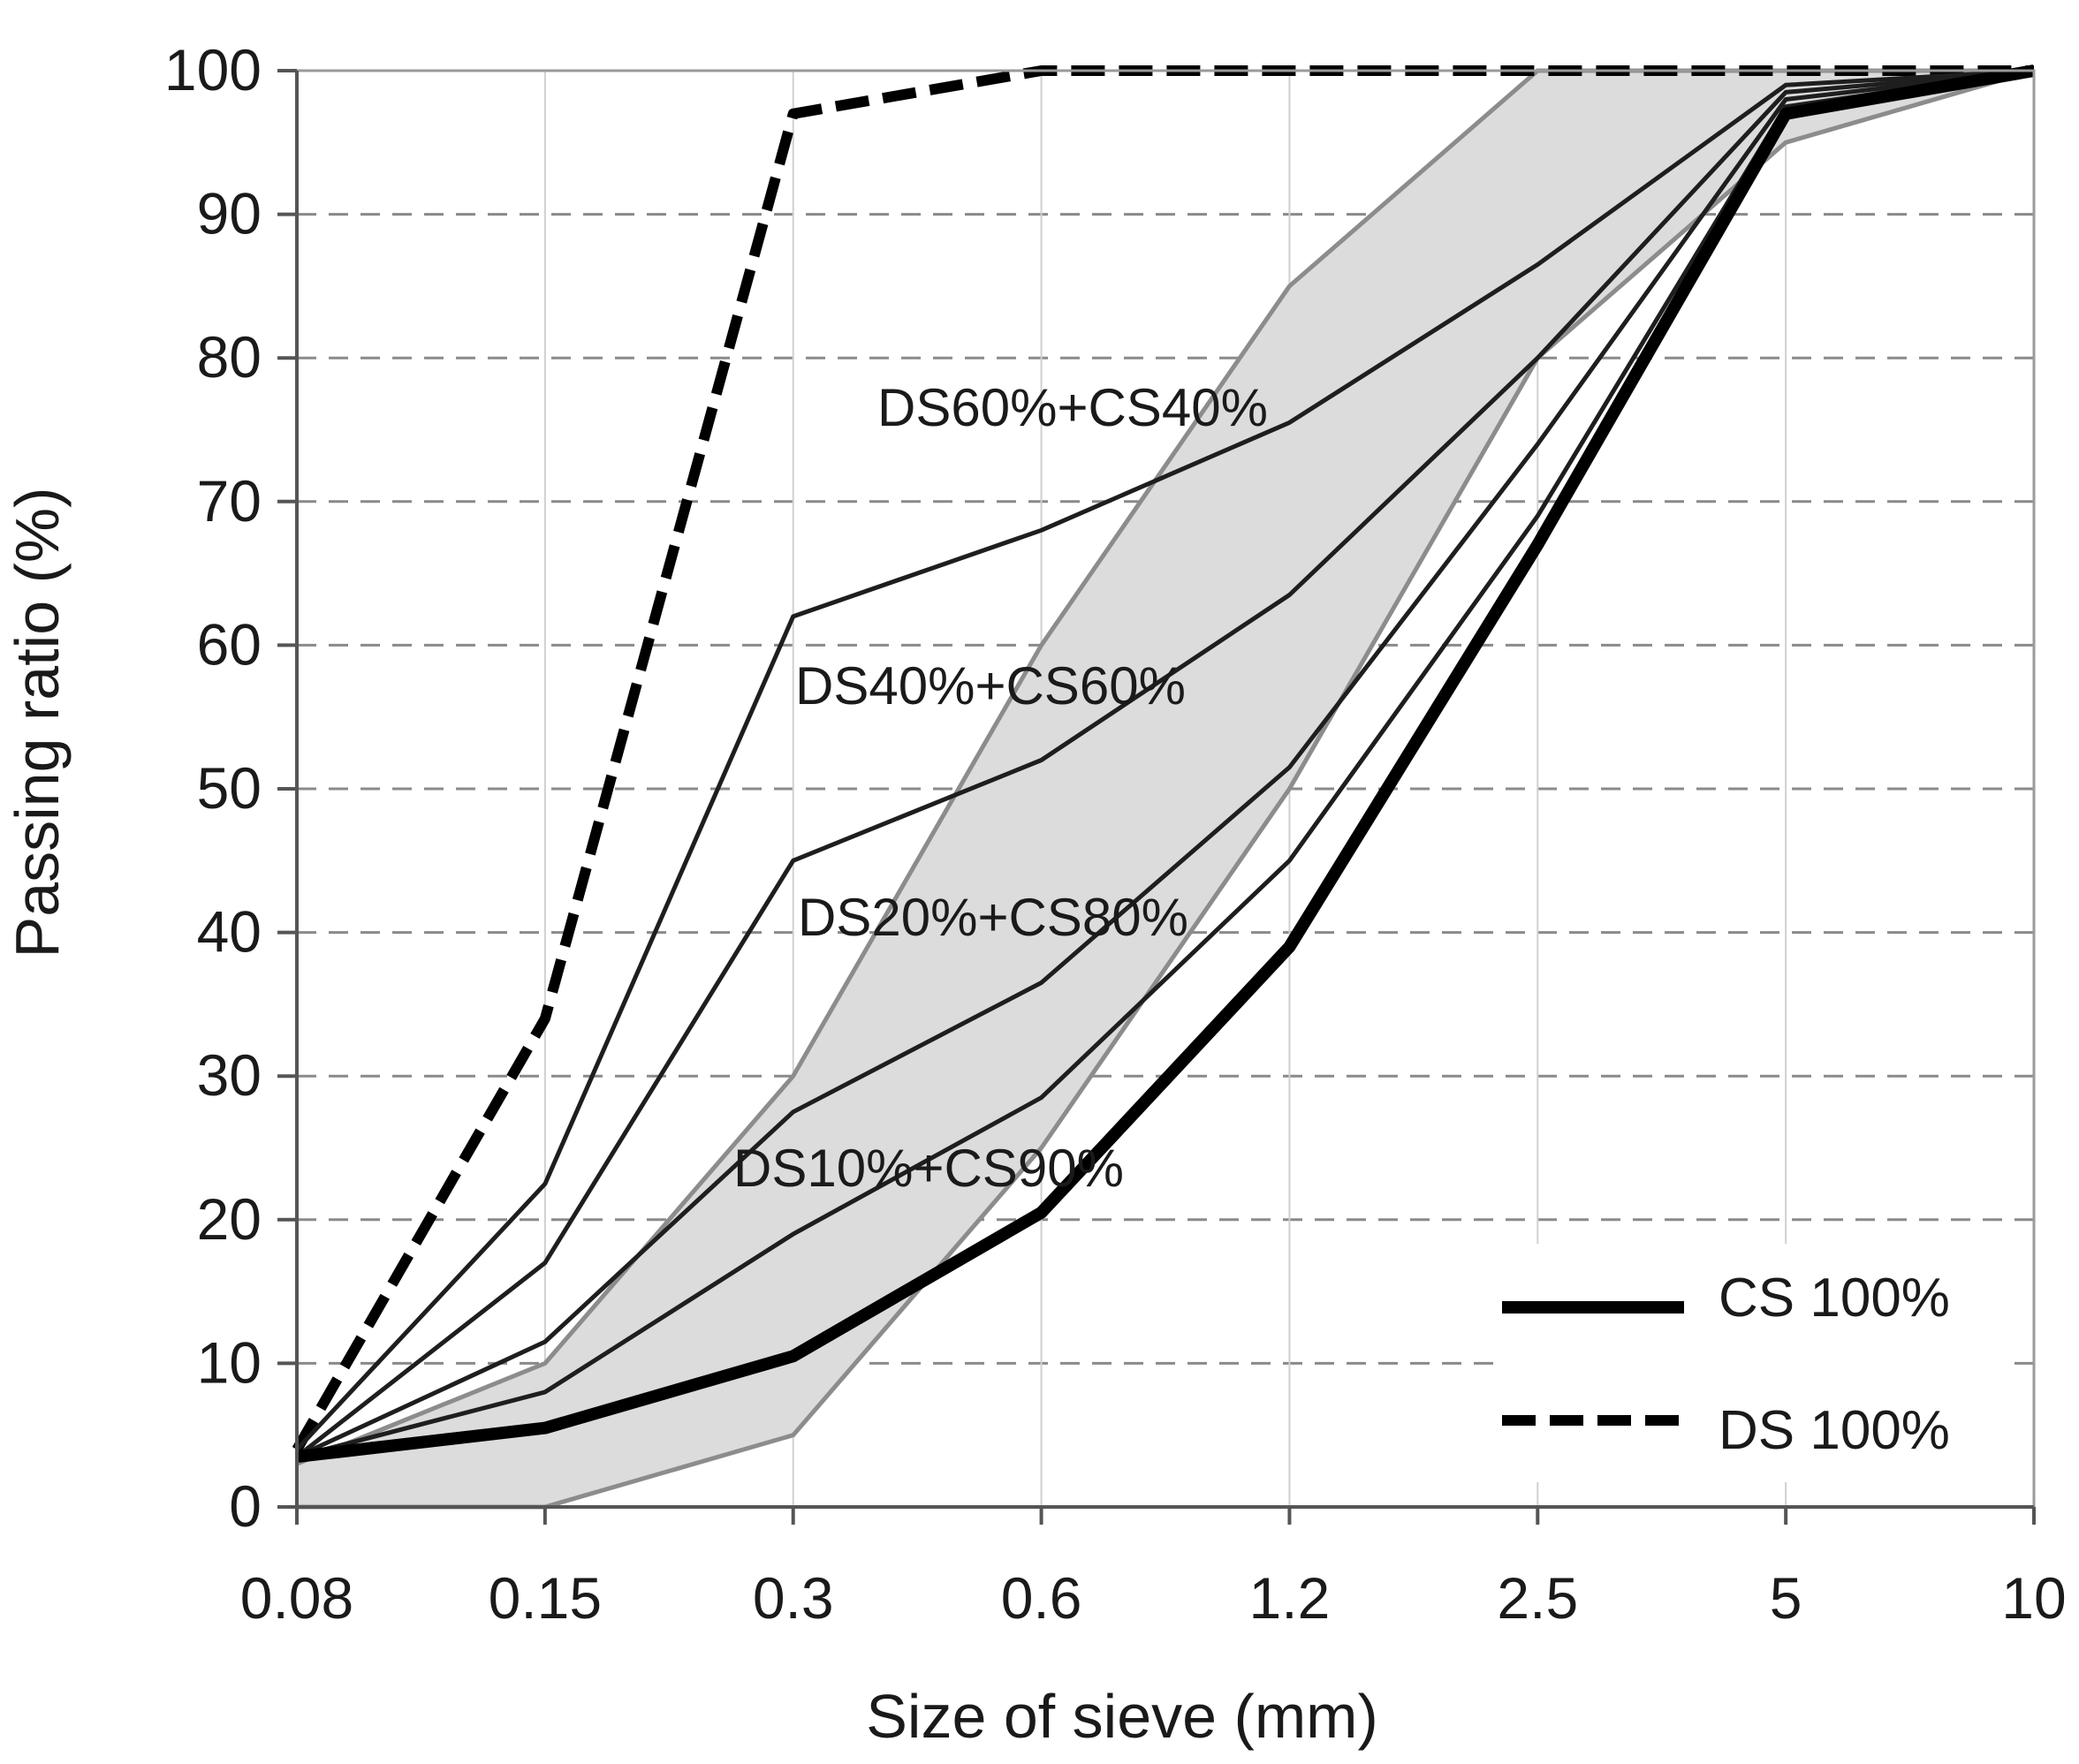 The image size is (2079, 1764). Describe the element at coordinates (229, 1362) in the screenshot. I see `y-tick-label-10: 10` at that location.